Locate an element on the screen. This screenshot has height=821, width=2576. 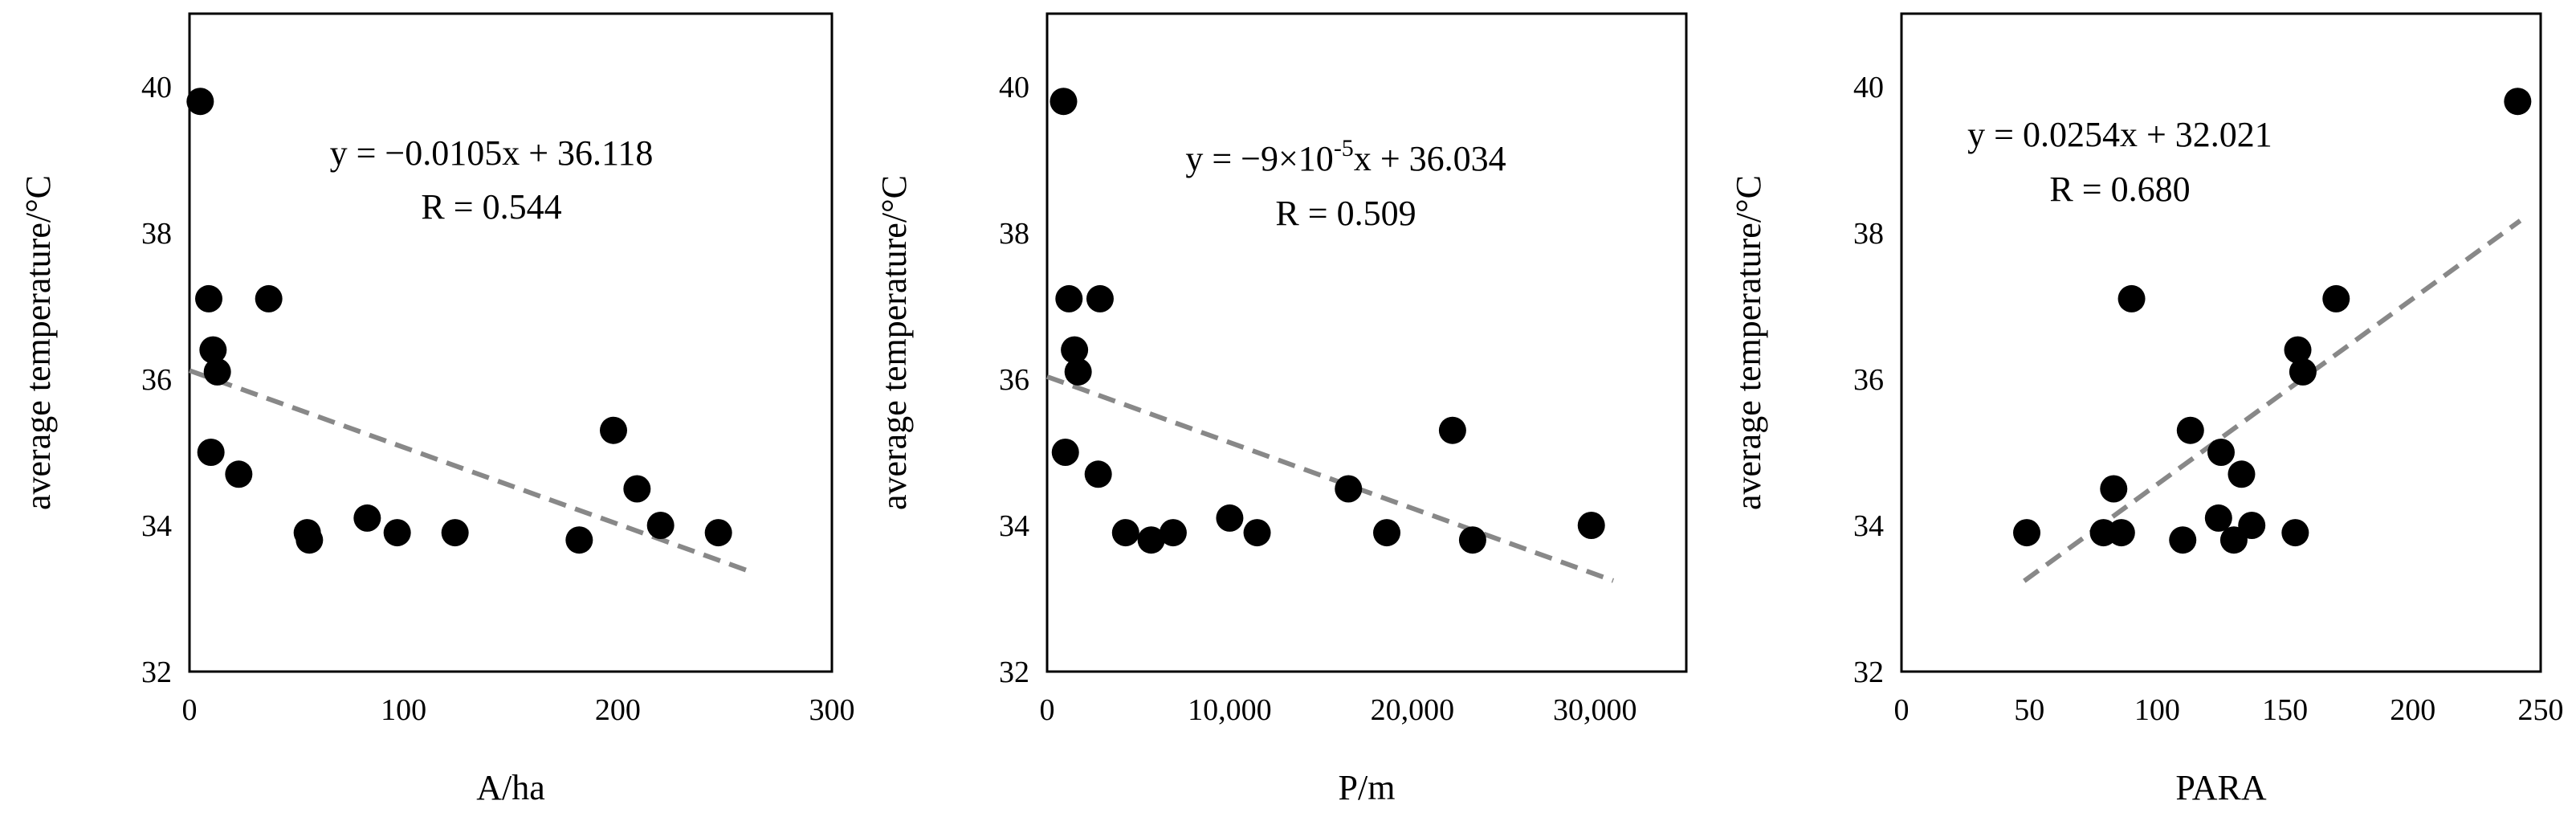
x-tick-label: 250 is located at coordinates (2541, 710).